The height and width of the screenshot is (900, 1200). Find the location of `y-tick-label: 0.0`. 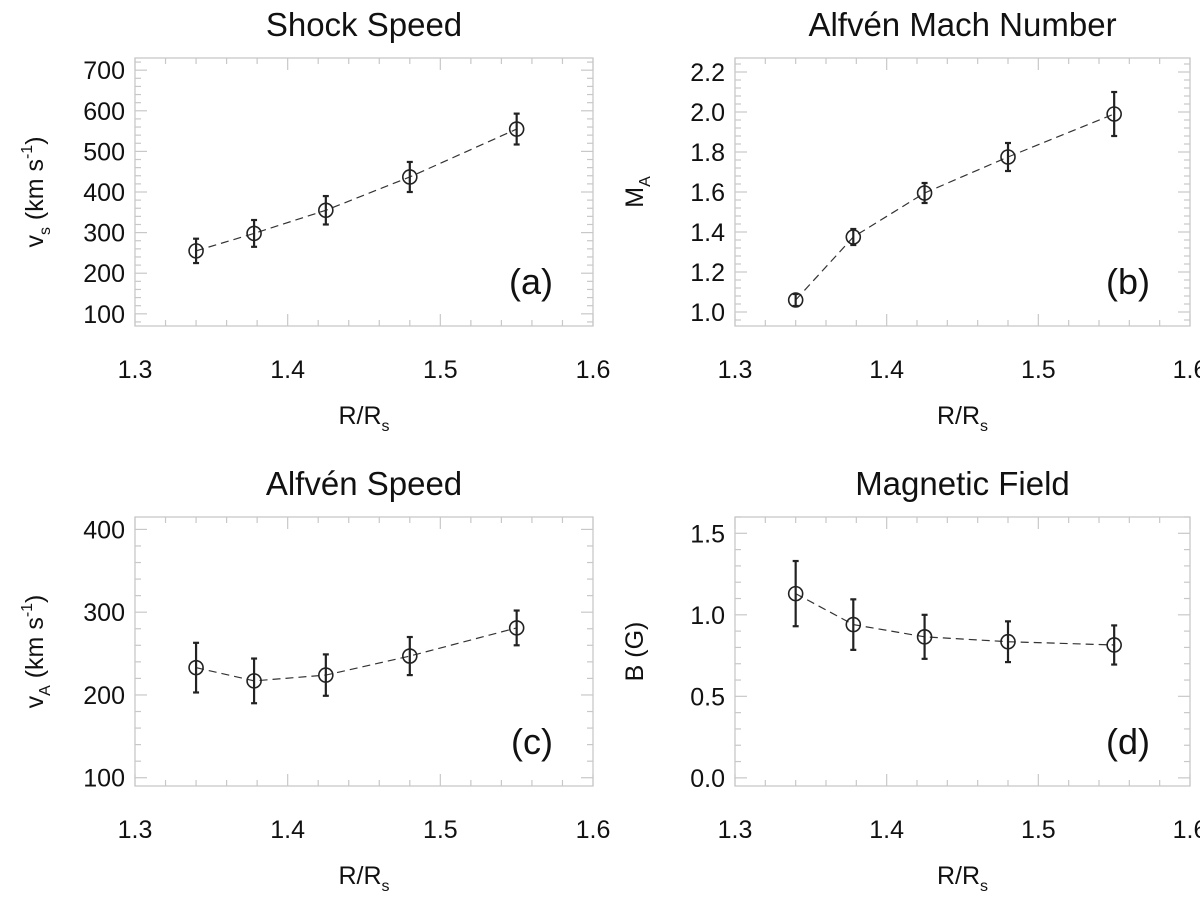

y-tick-label: 0.0 is located at coordinates (707, 779).